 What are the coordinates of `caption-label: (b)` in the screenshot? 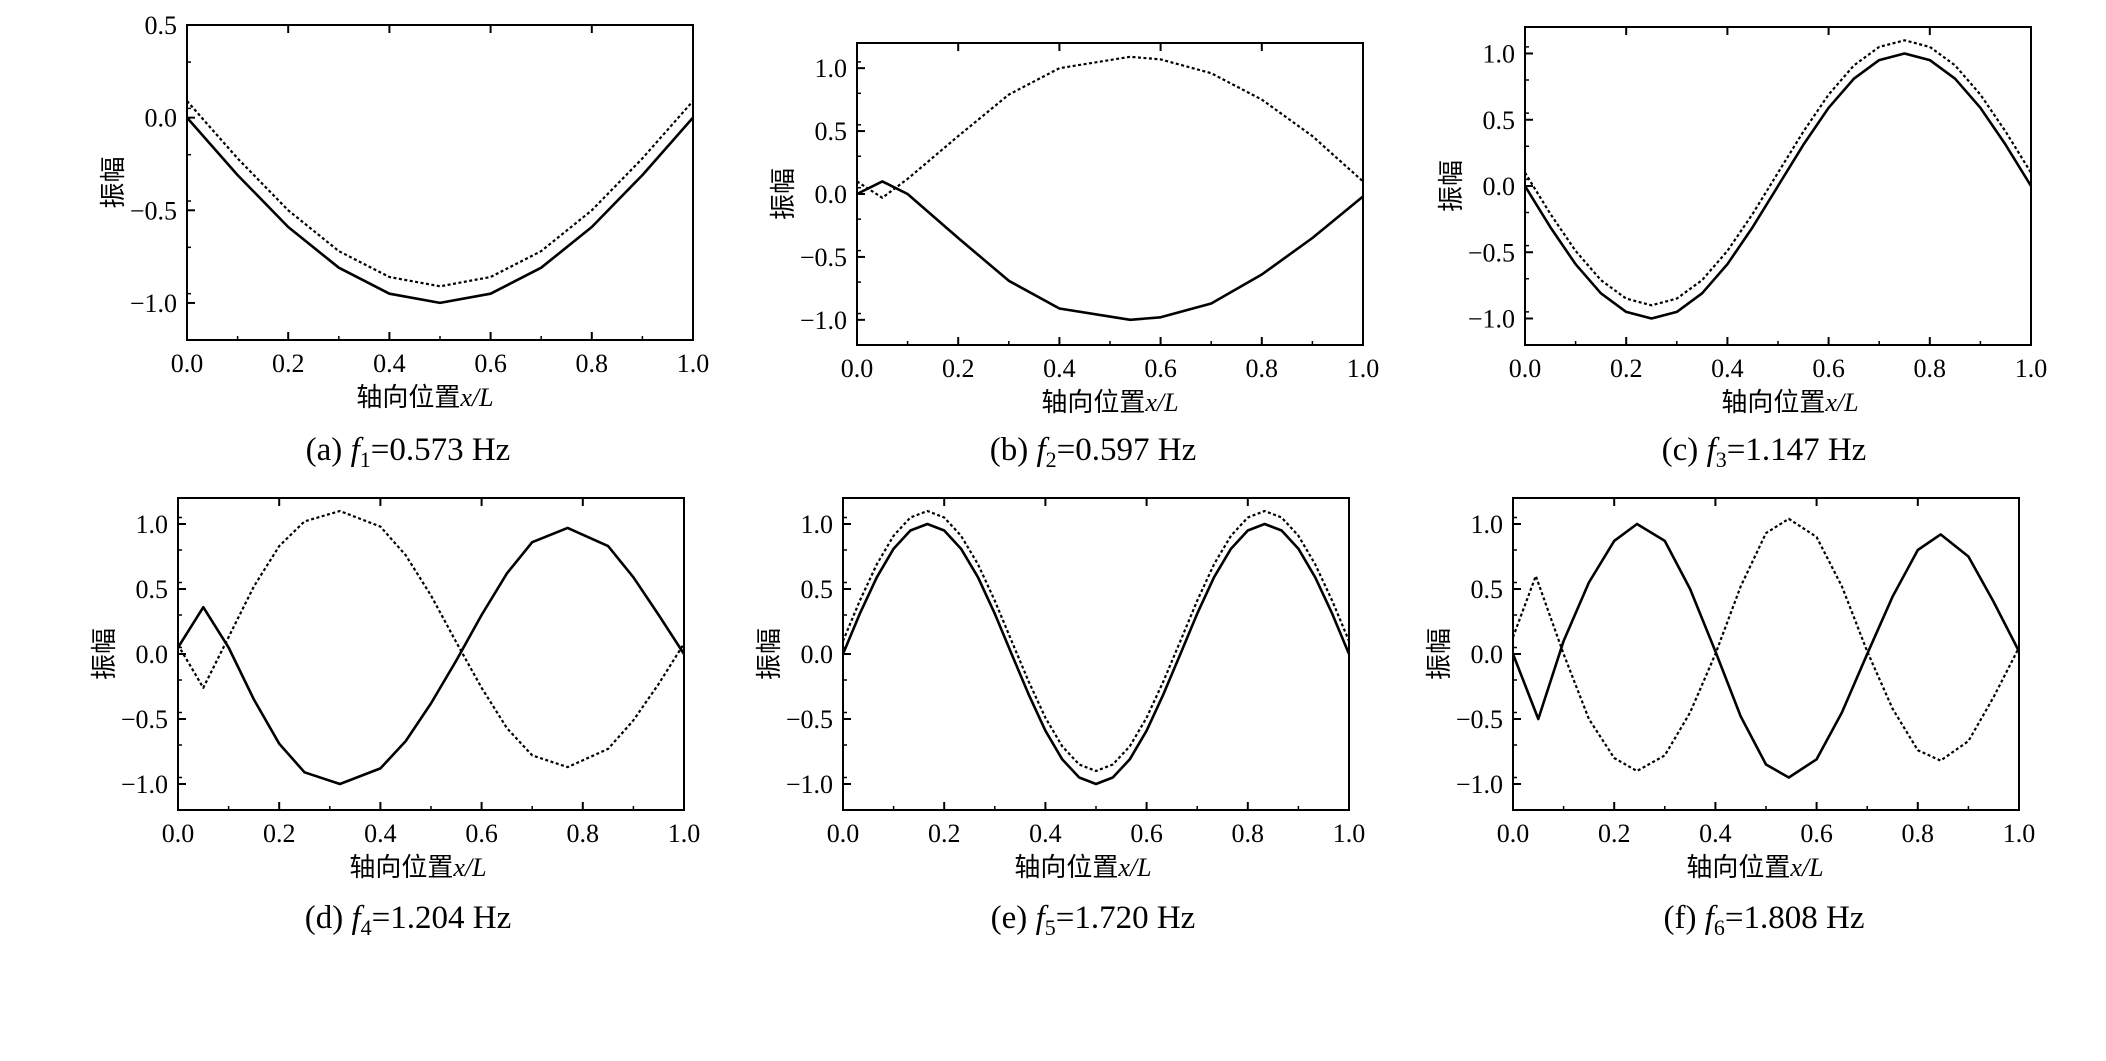 It's located at (1013, 450).